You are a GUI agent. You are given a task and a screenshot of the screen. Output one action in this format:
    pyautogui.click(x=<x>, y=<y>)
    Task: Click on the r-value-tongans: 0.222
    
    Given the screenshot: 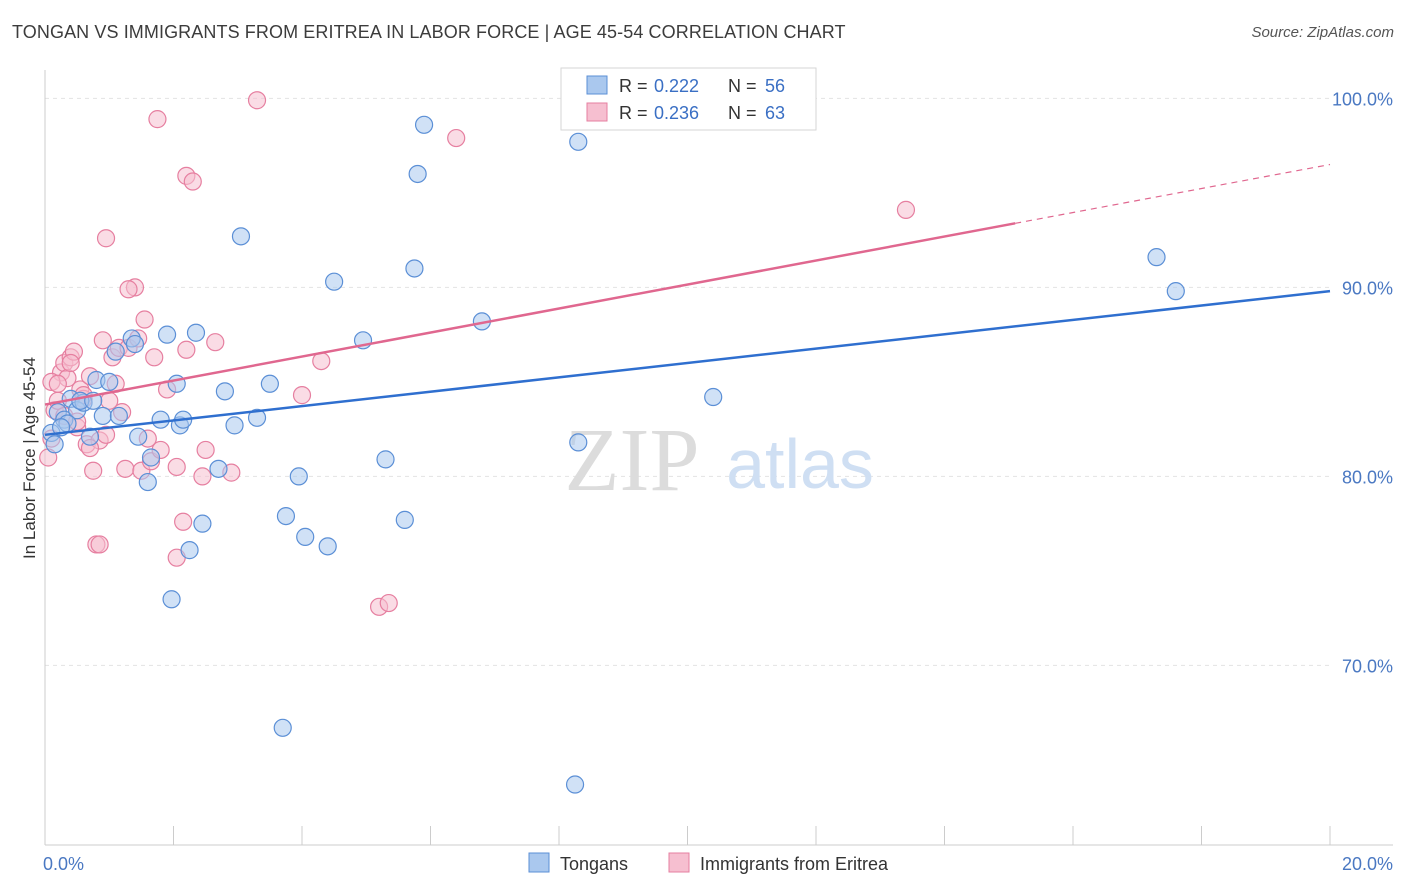 What is the action you would take?
    pyautogui.click(x=676, y=86)
    